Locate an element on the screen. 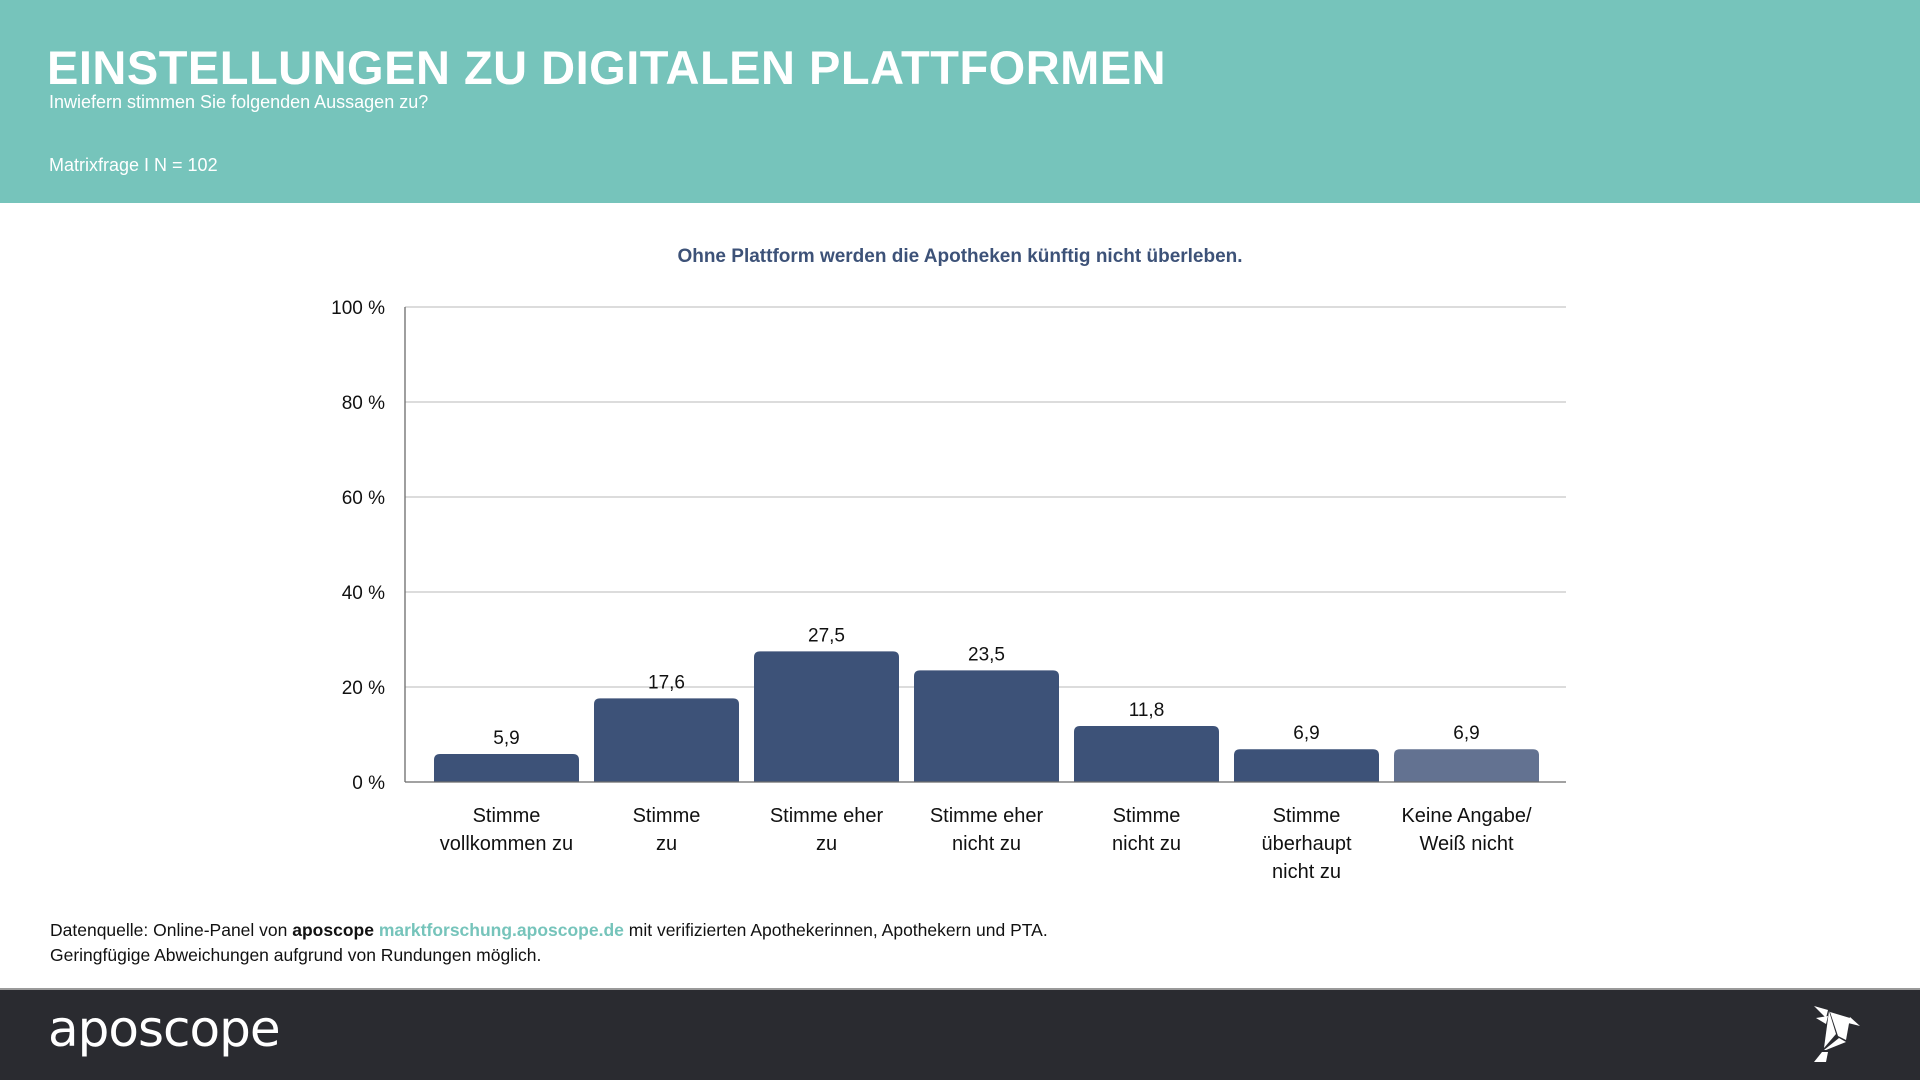  sample-info: Matrixfrage I N = 102 is located at coordinates (133, 165).